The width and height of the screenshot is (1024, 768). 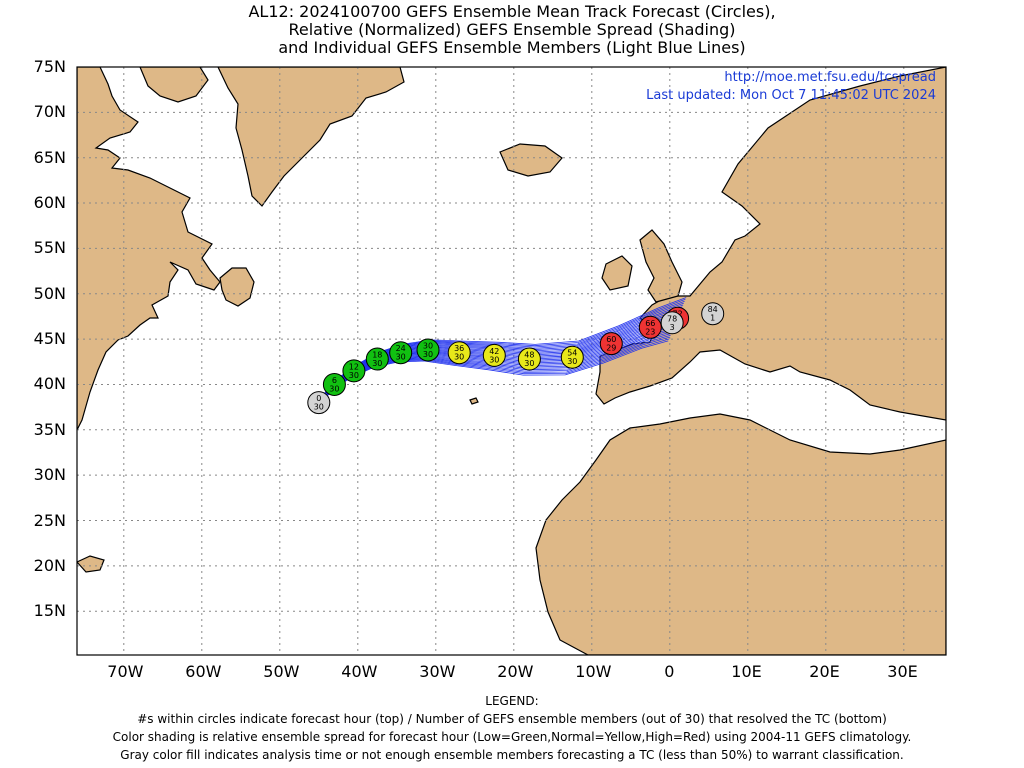 I want to click on forecast-circle: 630, so click(x=334, y=384).